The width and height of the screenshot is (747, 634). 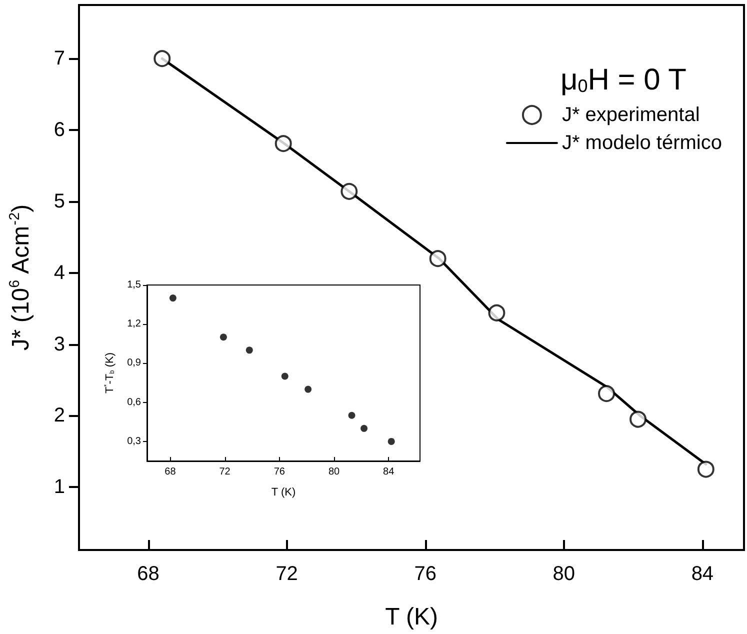 What do you see at coordinates (59, 59) in the screenshot?
I see `y-tick-label: 7` at bounding box center [59, 59].